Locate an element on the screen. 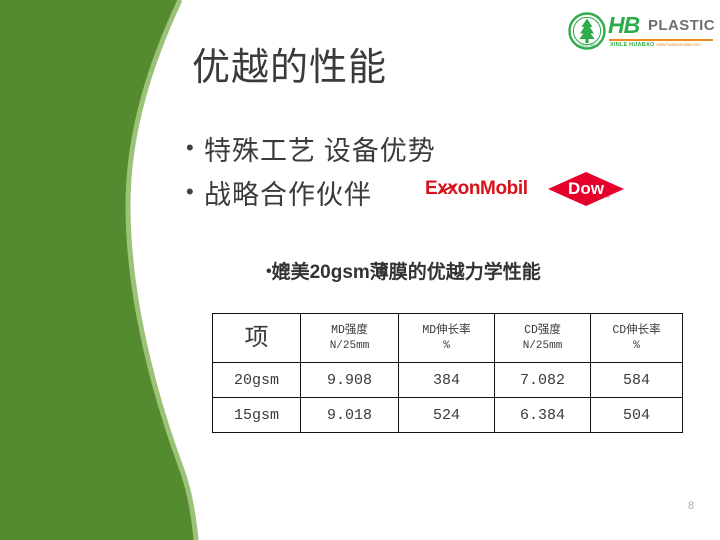 The height and width of the screenshot is (540, 720). table-row: 15gsm 9.018 524 6.384 504 is located at coordinates (447, 415).